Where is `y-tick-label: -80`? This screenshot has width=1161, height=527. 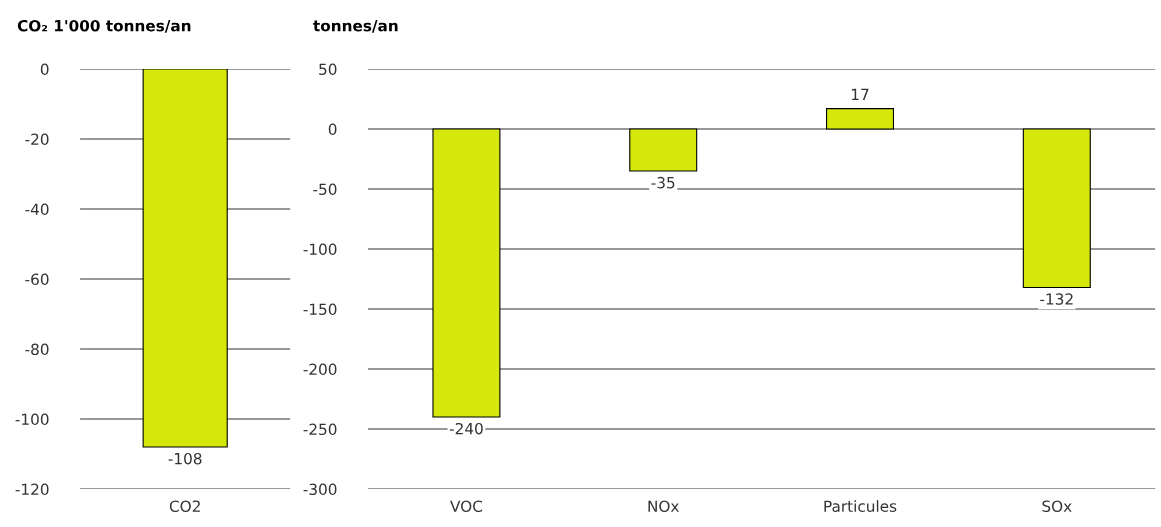
y-tick-label: -80 is located at coordinates (37, 349).